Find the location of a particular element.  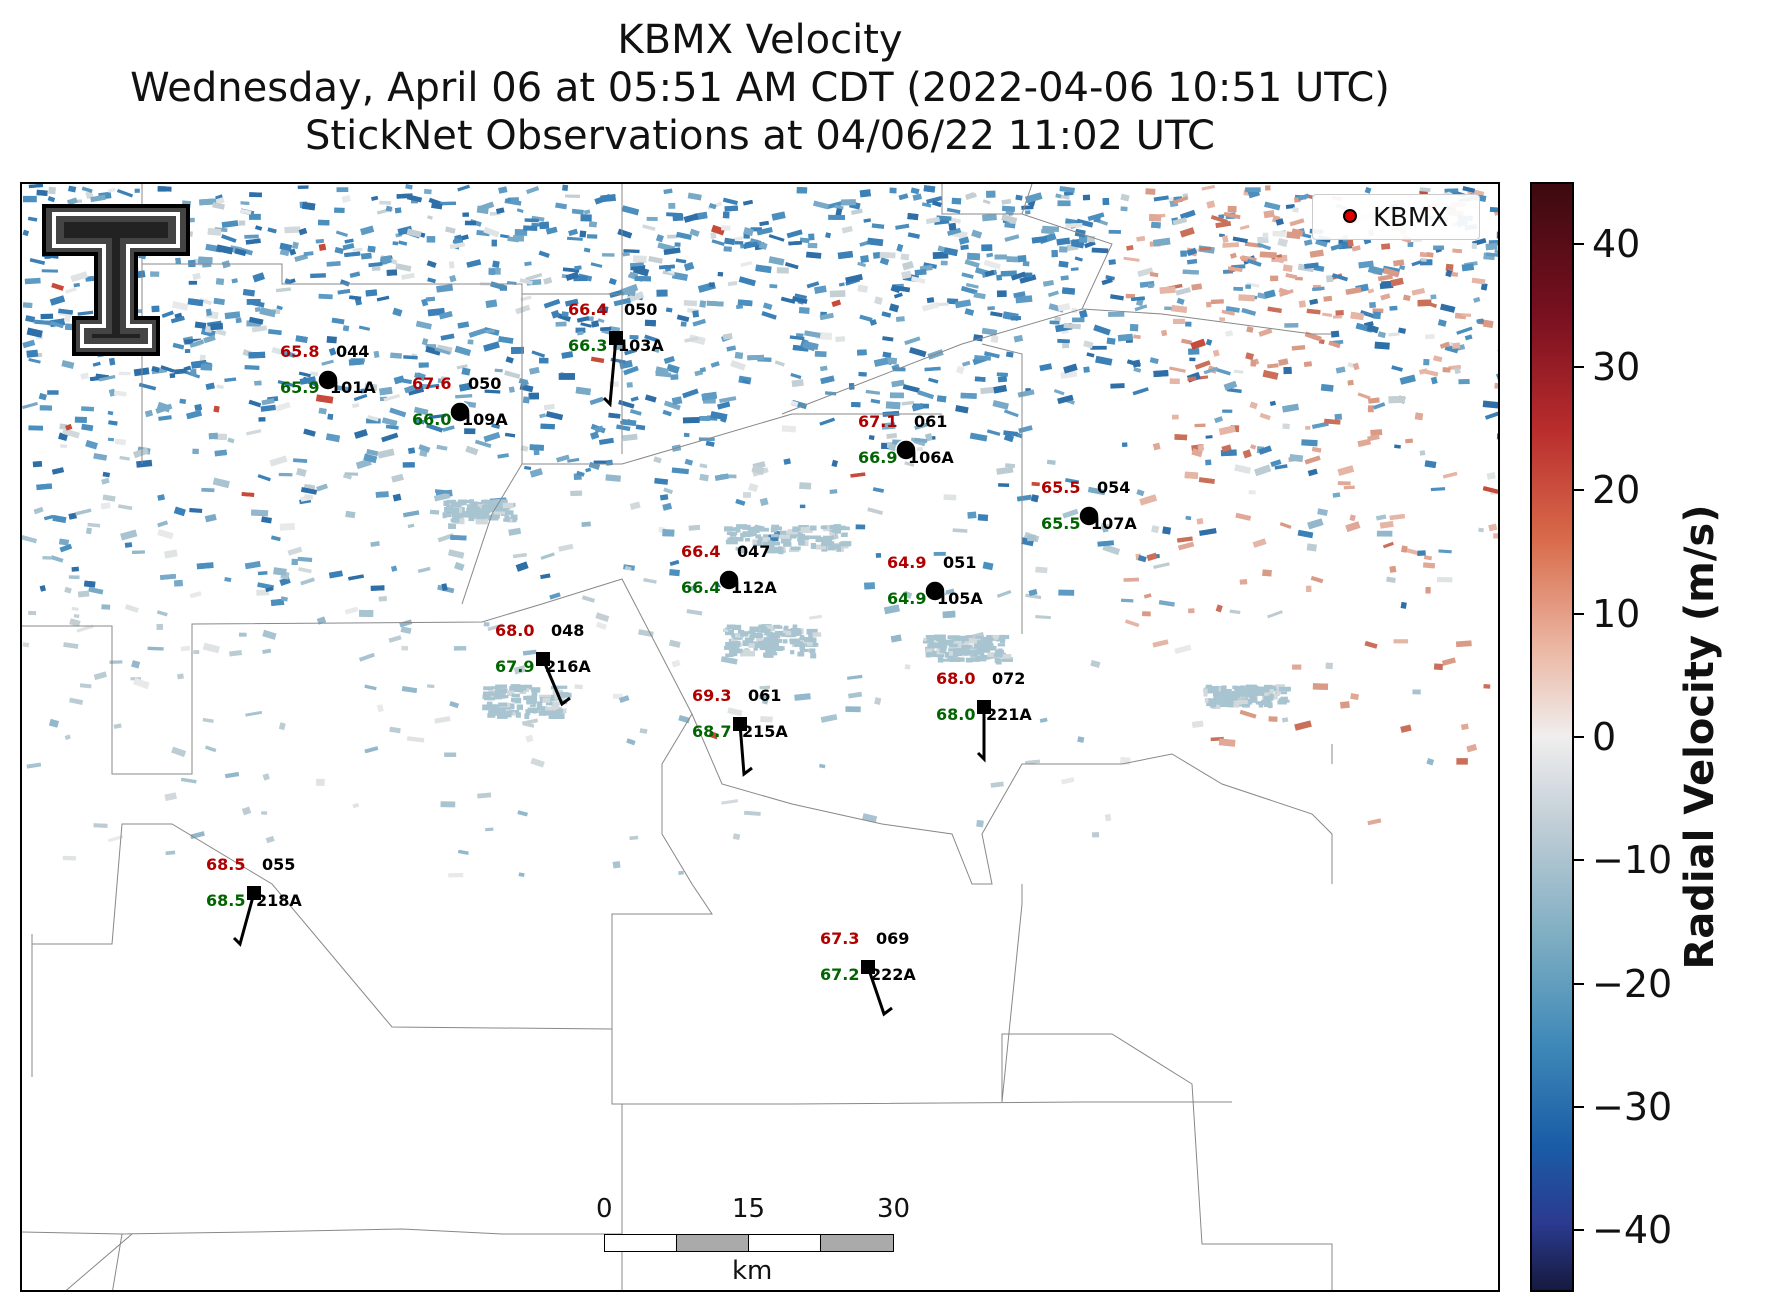

station-name: 215A is located at coordinates (765, 731).